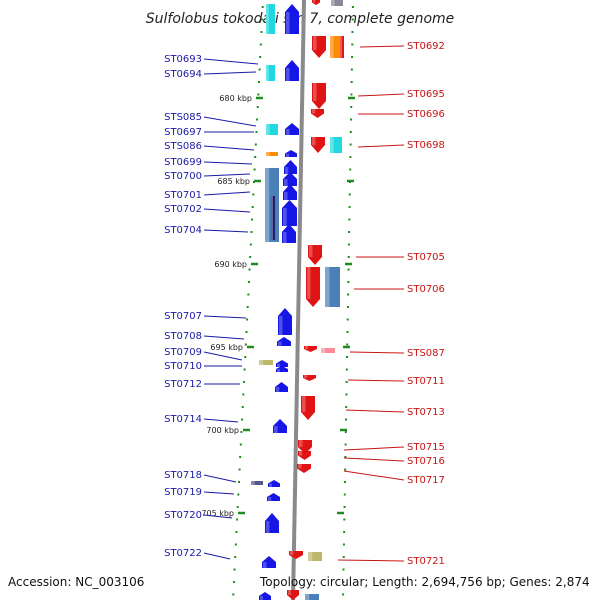 The image size is (600, 600). What do you see at coordinates (183, 209) in the screenshot?
I see `gene-label-left: ST0702` at bounding box center [183, 209].